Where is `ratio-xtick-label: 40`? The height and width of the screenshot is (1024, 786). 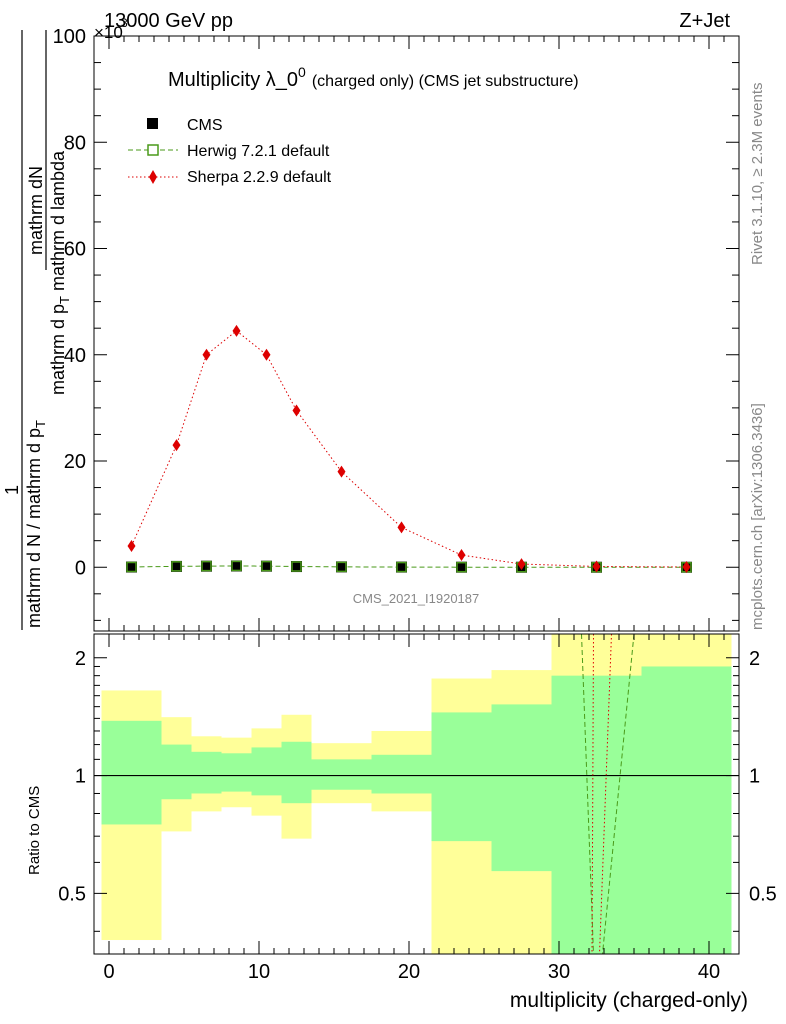 ratio-xtick-label: 40 is located at coordinates (709, 972).